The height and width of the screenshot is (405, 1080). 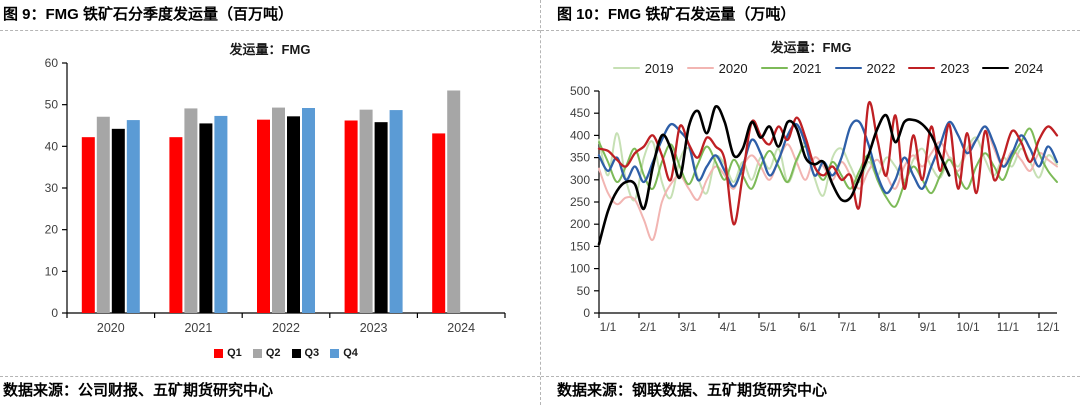 What do you see at coordinates (828, 167) in the screenshot?
I see `line-2019` at bounding box center [828, 167].